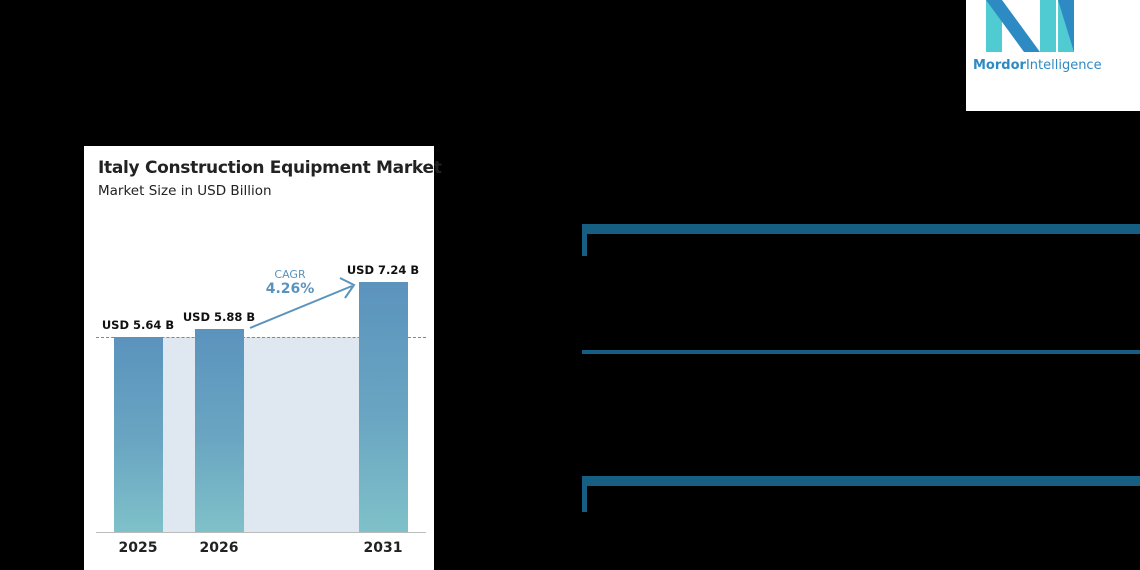 This screenshot has height=570, width=1140. Describe the element at coordinates (861, 229) in the screenshot. I see `frame-top-line` at that location.